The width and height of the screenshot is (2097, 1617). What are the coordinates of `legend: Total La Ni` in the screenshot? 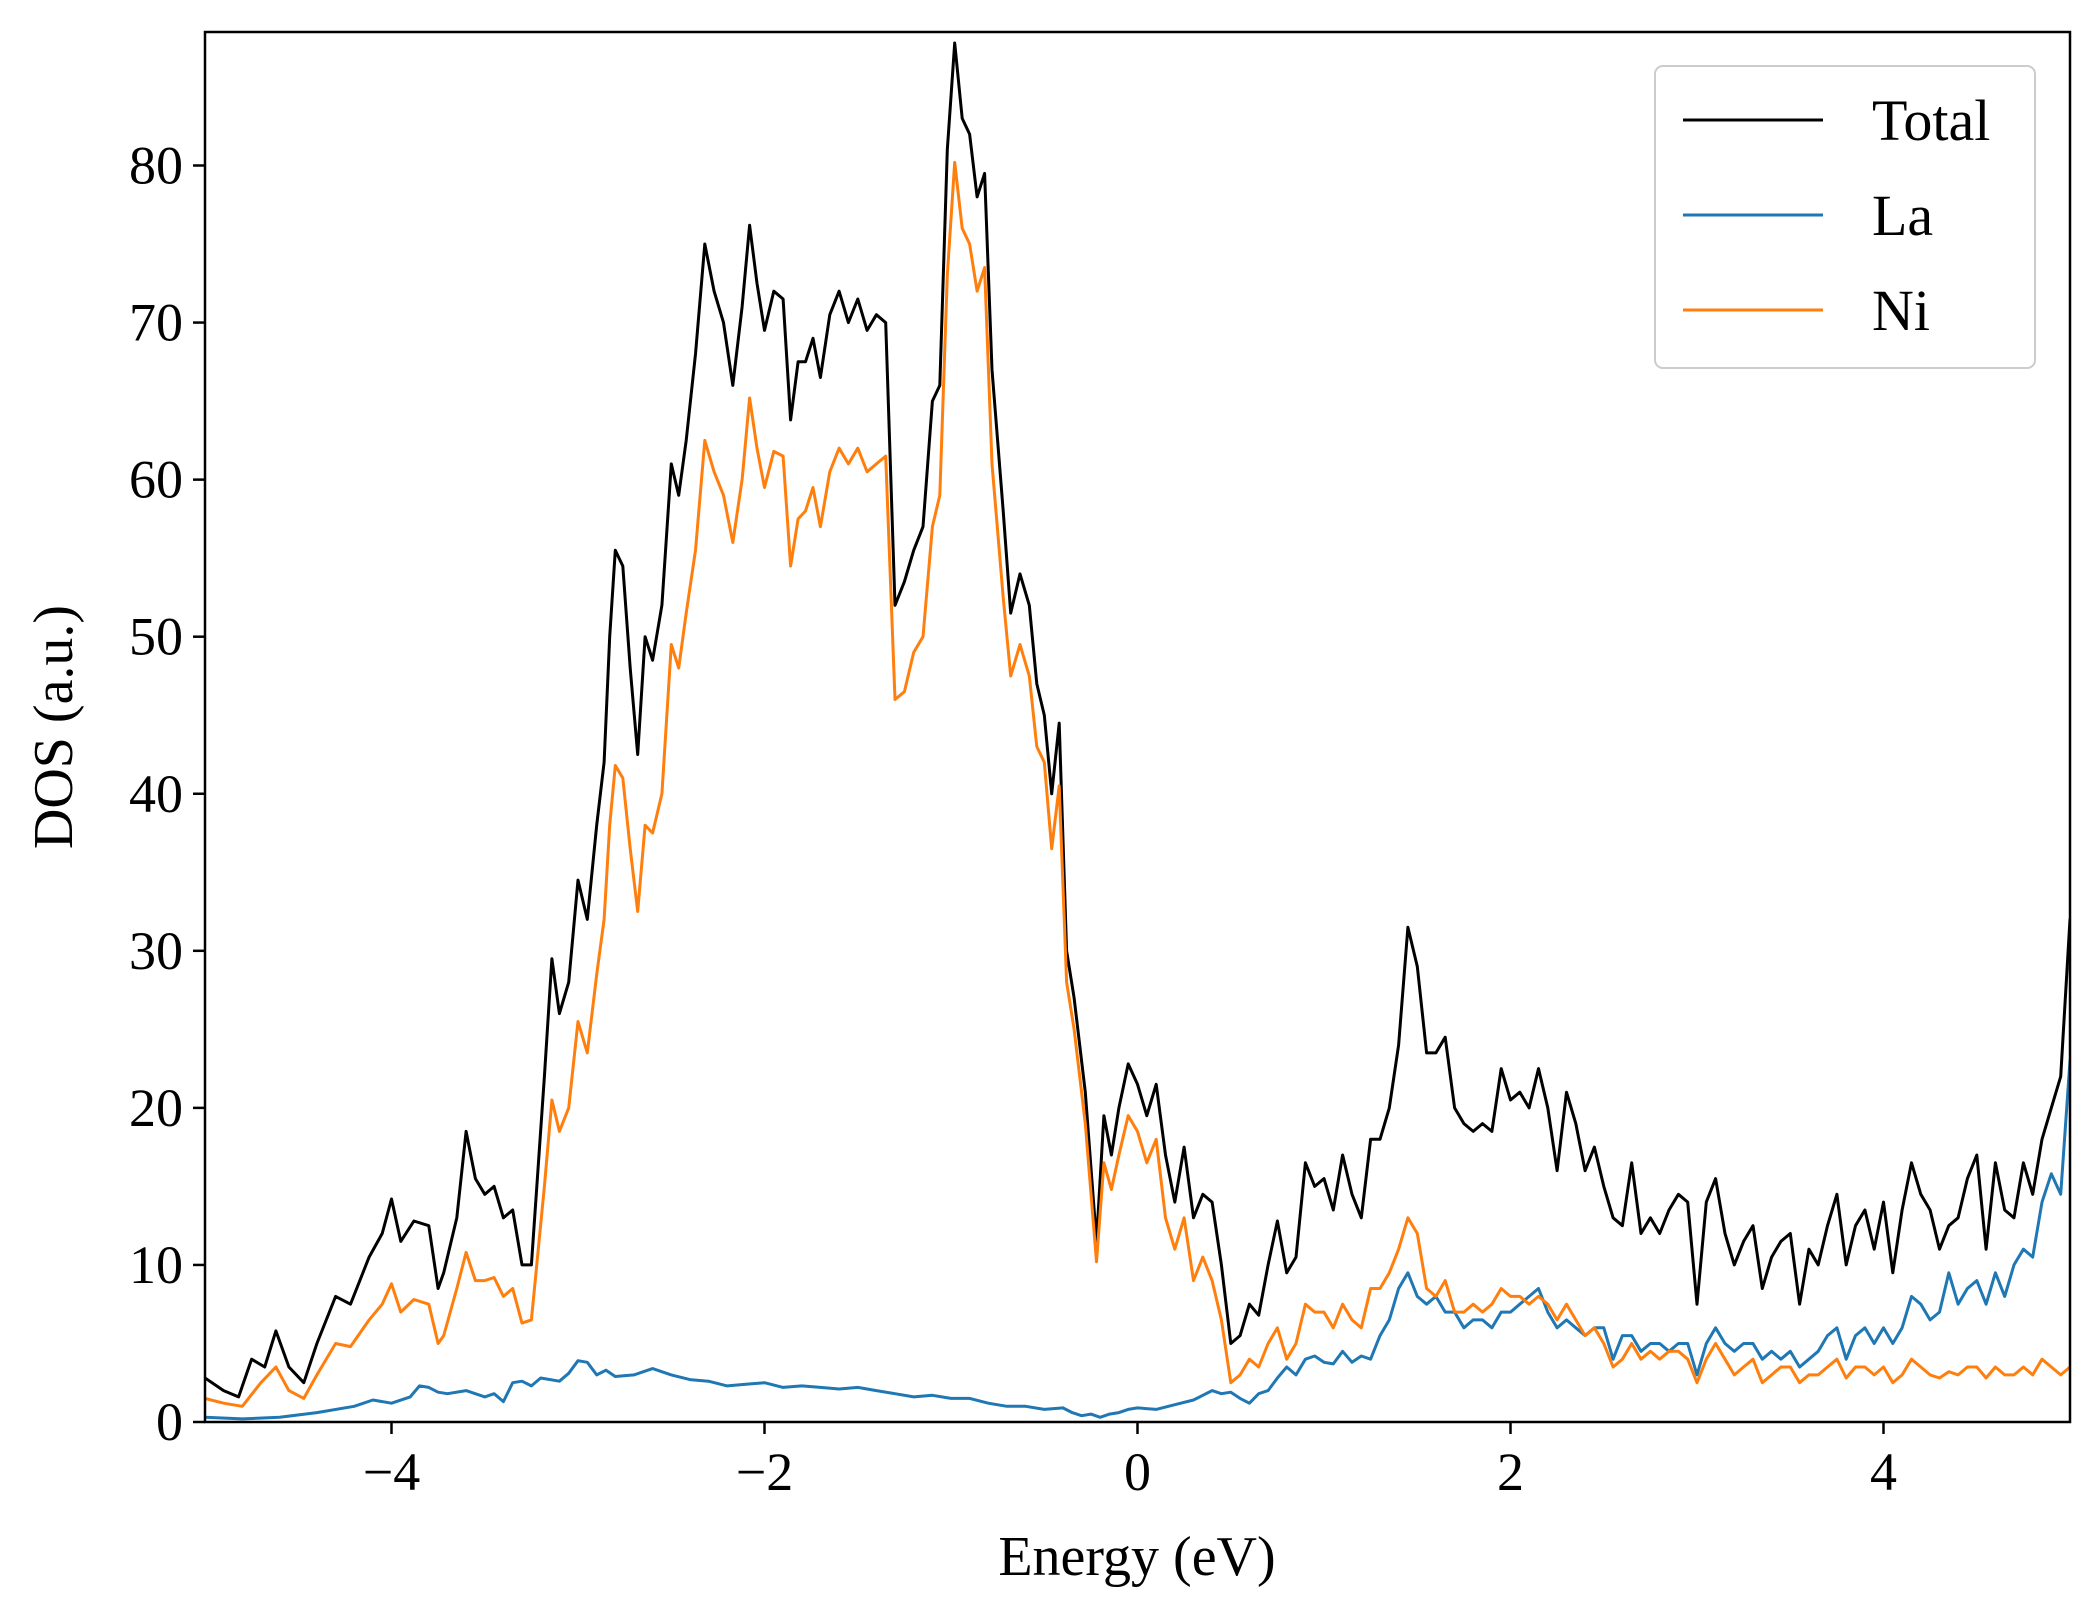 It's located at (1845, 217).